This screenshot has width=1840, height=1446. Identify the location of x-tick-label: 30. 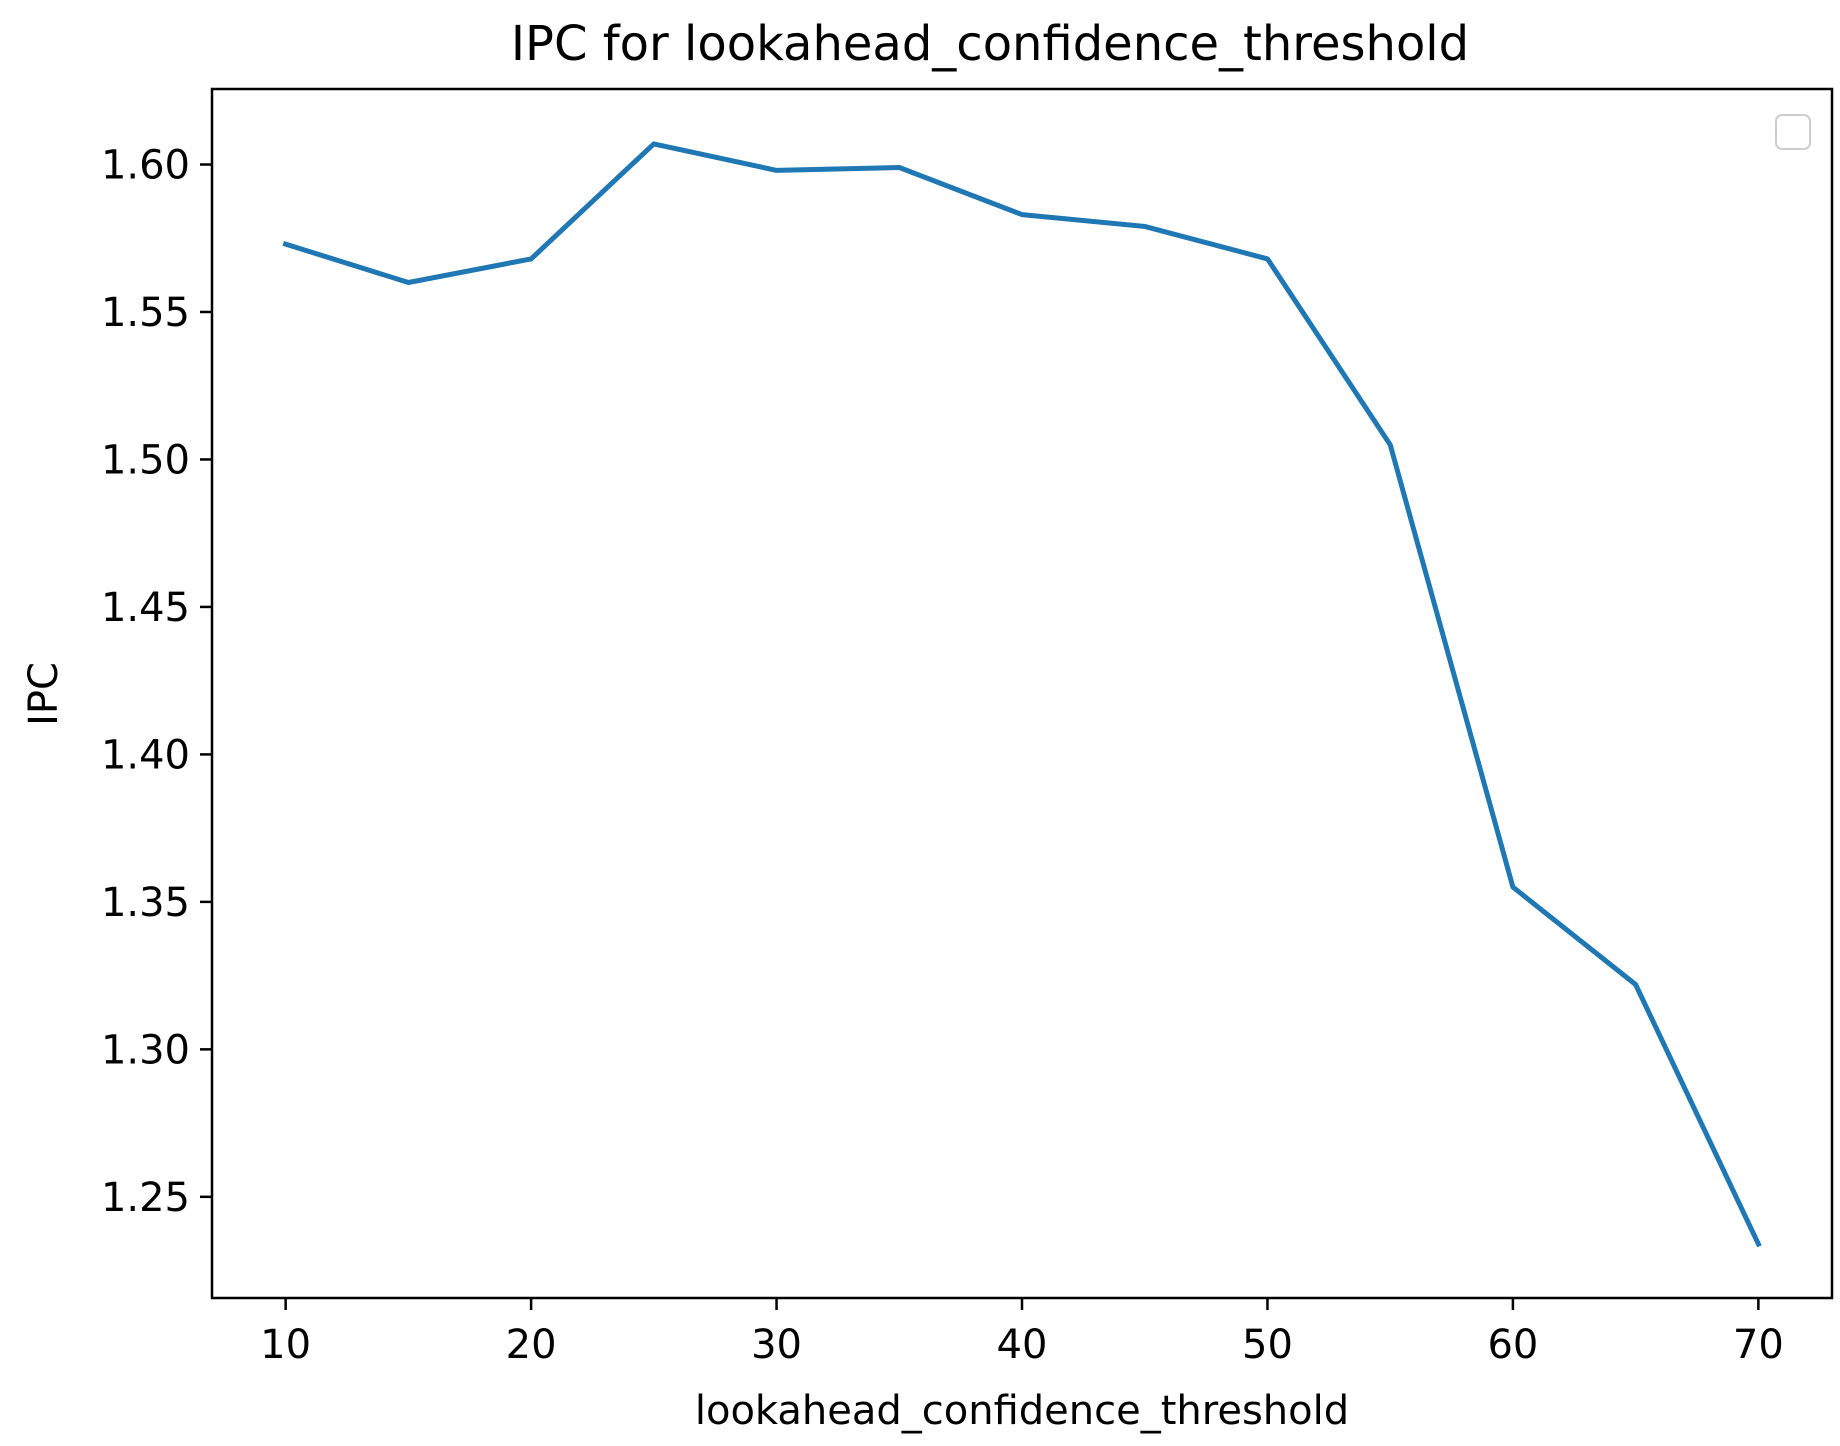
(776, 1345).